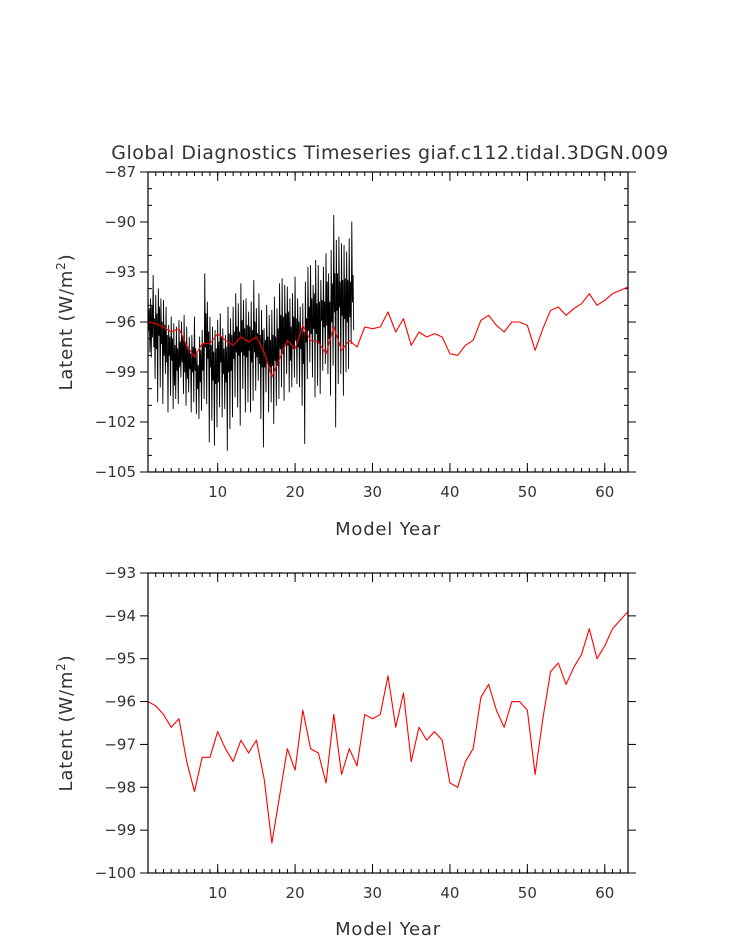 Image resolution: width=733 pixels, height=945 pixels. Describe the element at coordinates (120, 172) in the screenshot. I see `top-chart-y-tick-label: −87` at that location.